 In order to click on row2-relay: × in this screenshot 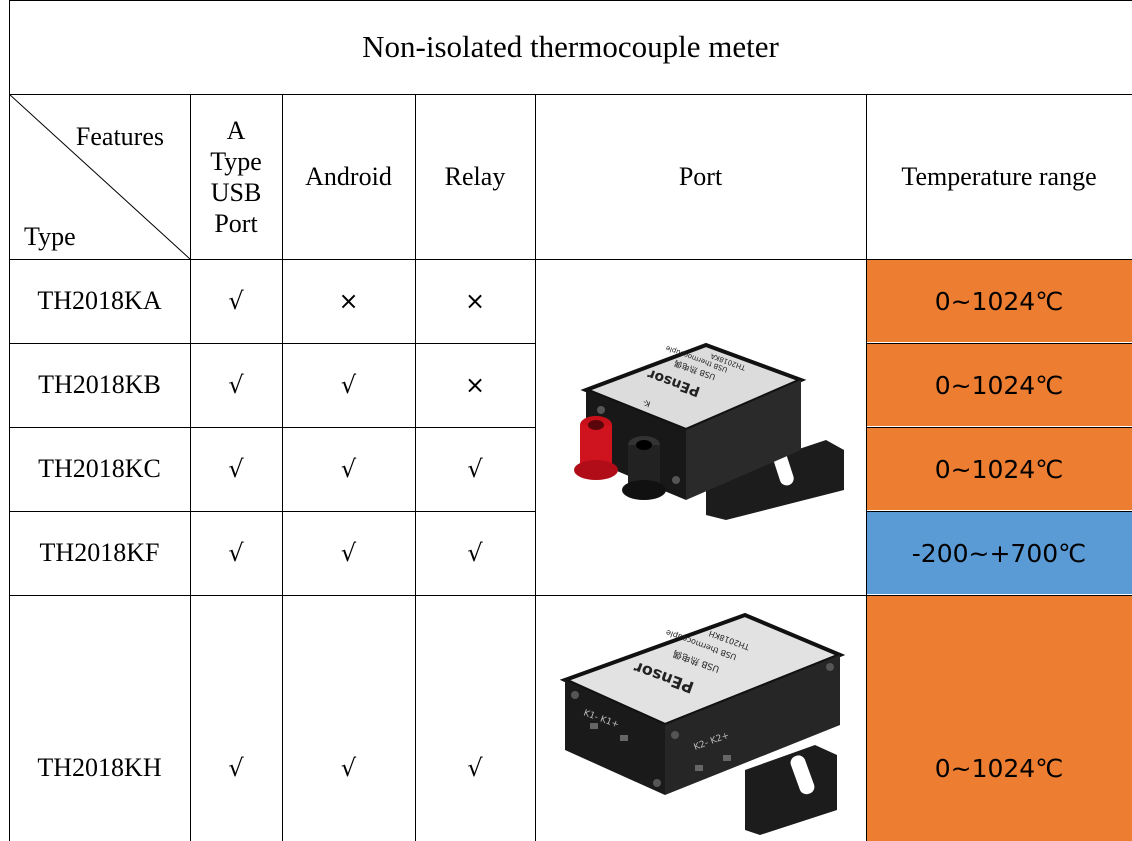, I will do `click(475, 385)`.